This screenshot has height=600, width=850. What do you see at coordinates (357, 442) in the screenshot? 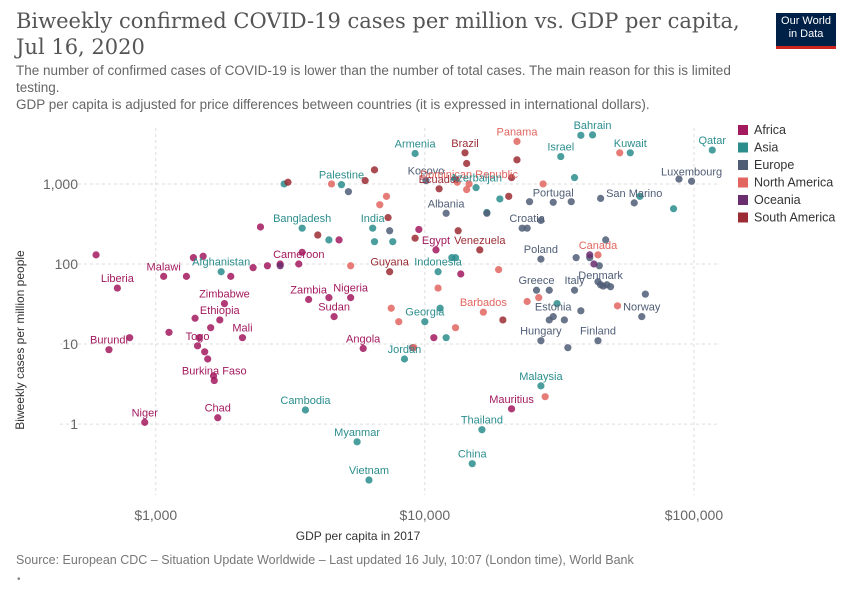
I see `data-point-myanmar` at bounding box center [357, 442].